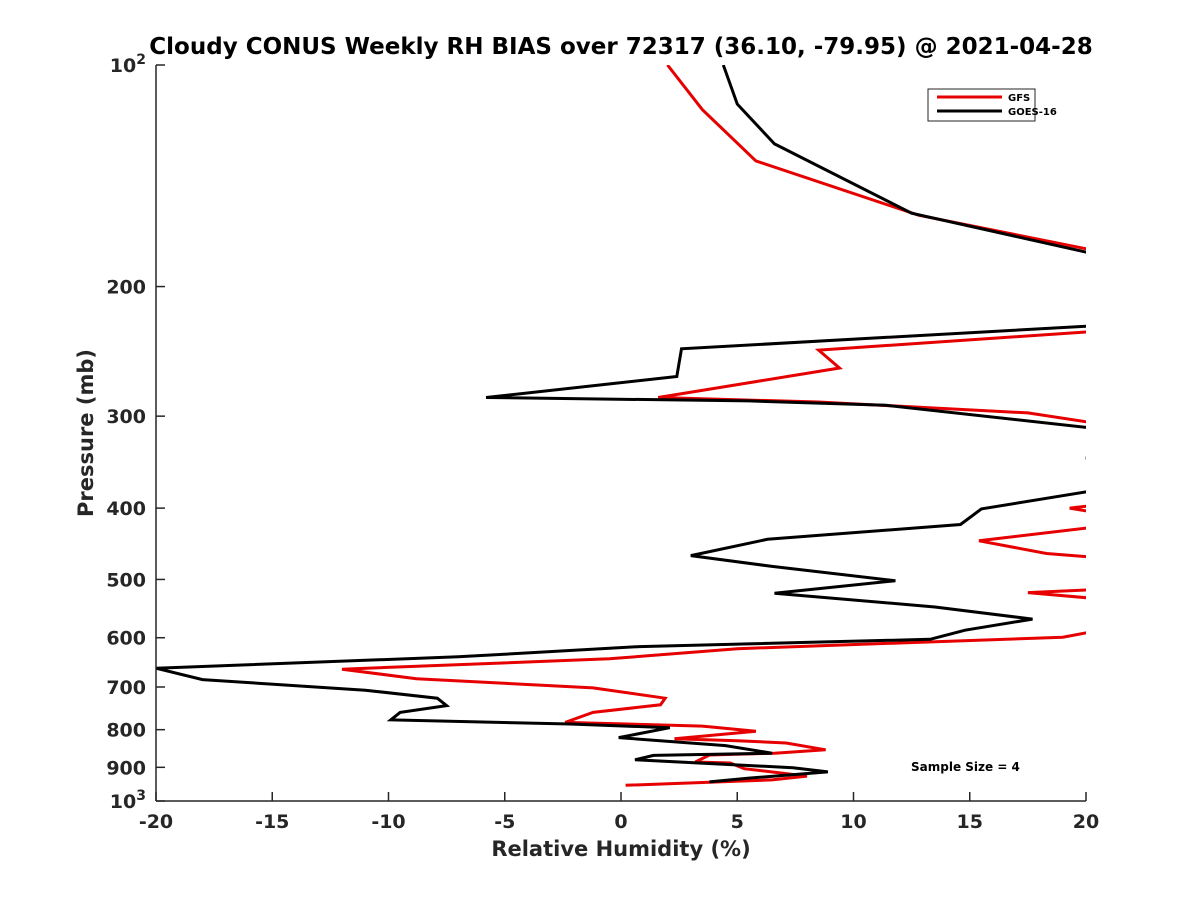  Describe the element at coordinates (272, 822) in the screenshot. I see `x-tick-label: -15` at that location.